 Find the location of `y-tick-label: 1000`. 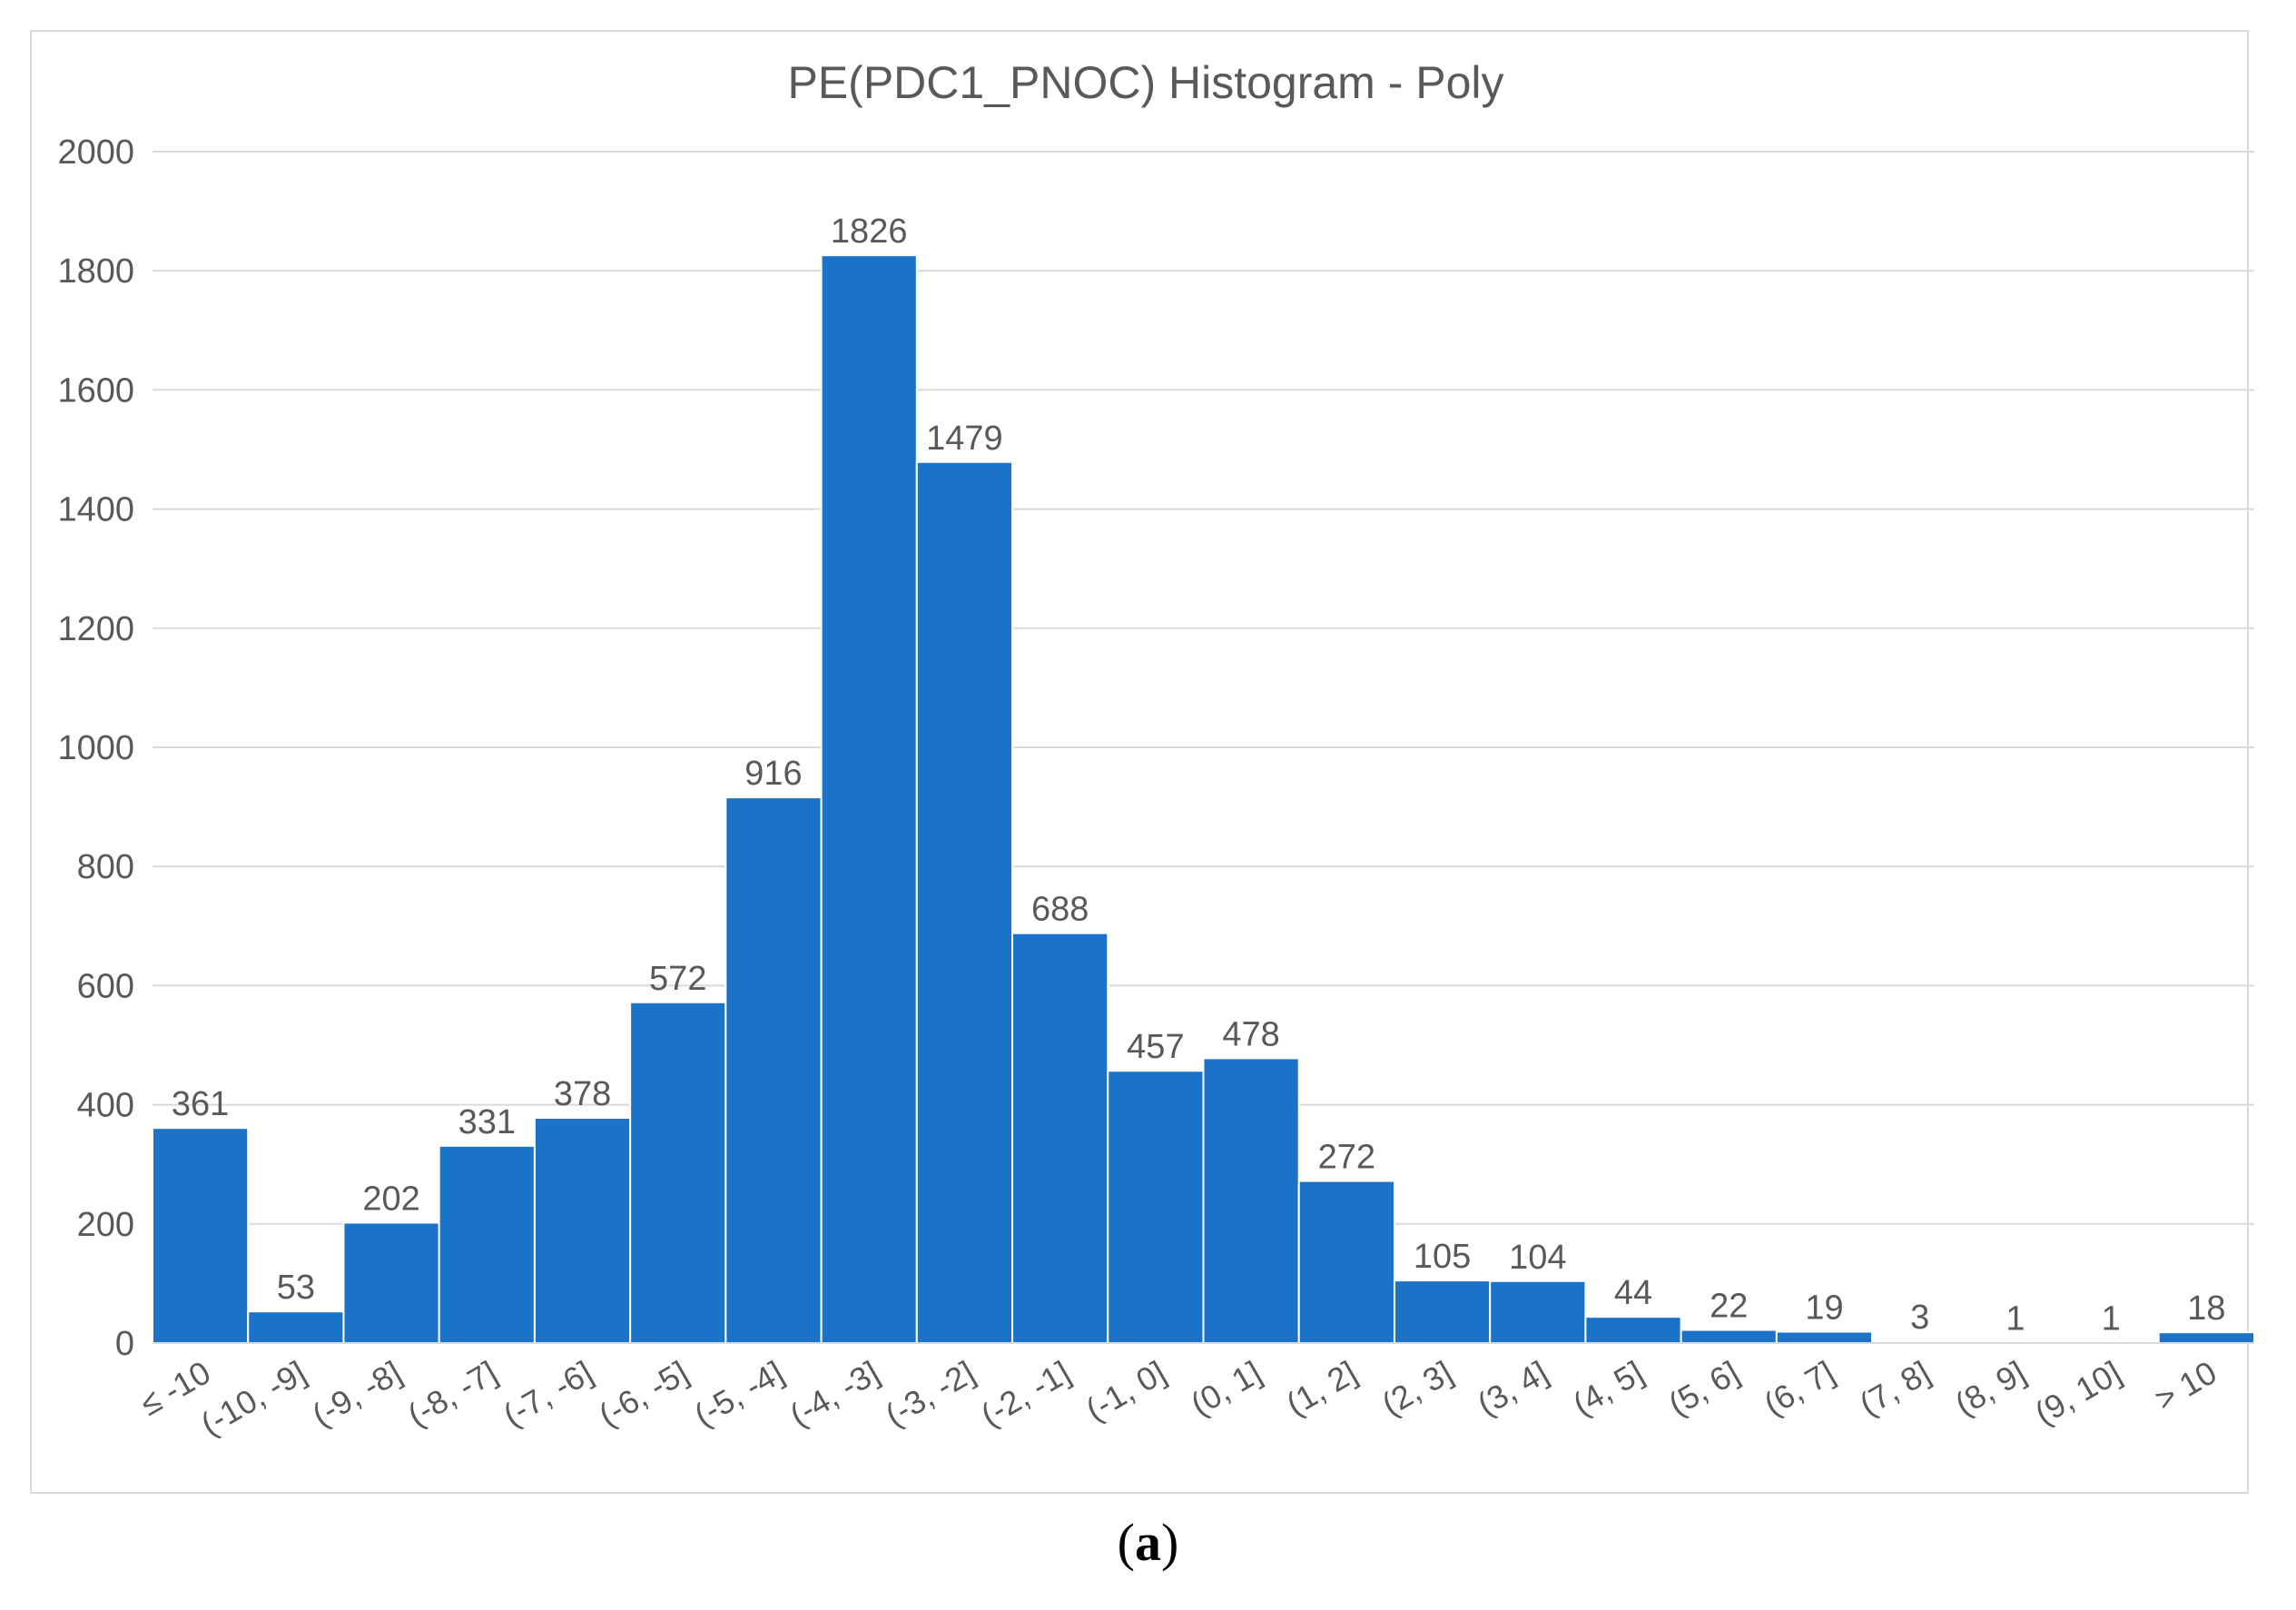

y-tick-label: 1000 is located at coordinates (95, 748).